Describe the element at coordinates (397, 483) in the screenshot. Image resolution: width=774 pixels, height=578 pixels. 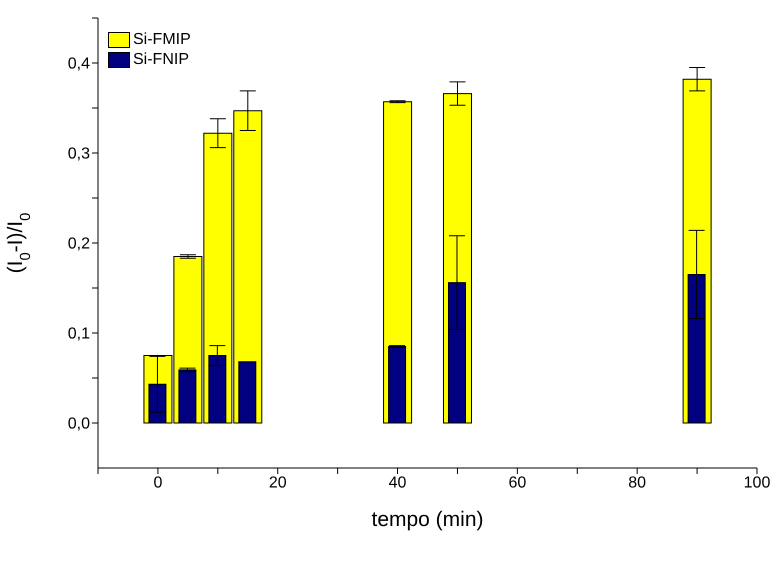
I see `x-tick-label: 40` at that location.